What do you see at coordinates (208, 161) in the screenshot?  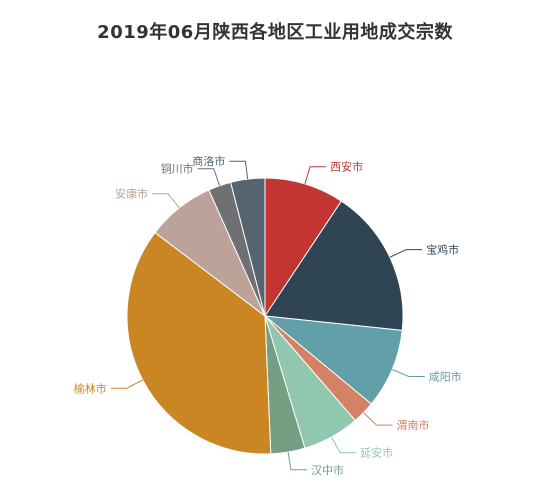 I see `slice-label-10: 商洛市` at bounding box center [208, 161].